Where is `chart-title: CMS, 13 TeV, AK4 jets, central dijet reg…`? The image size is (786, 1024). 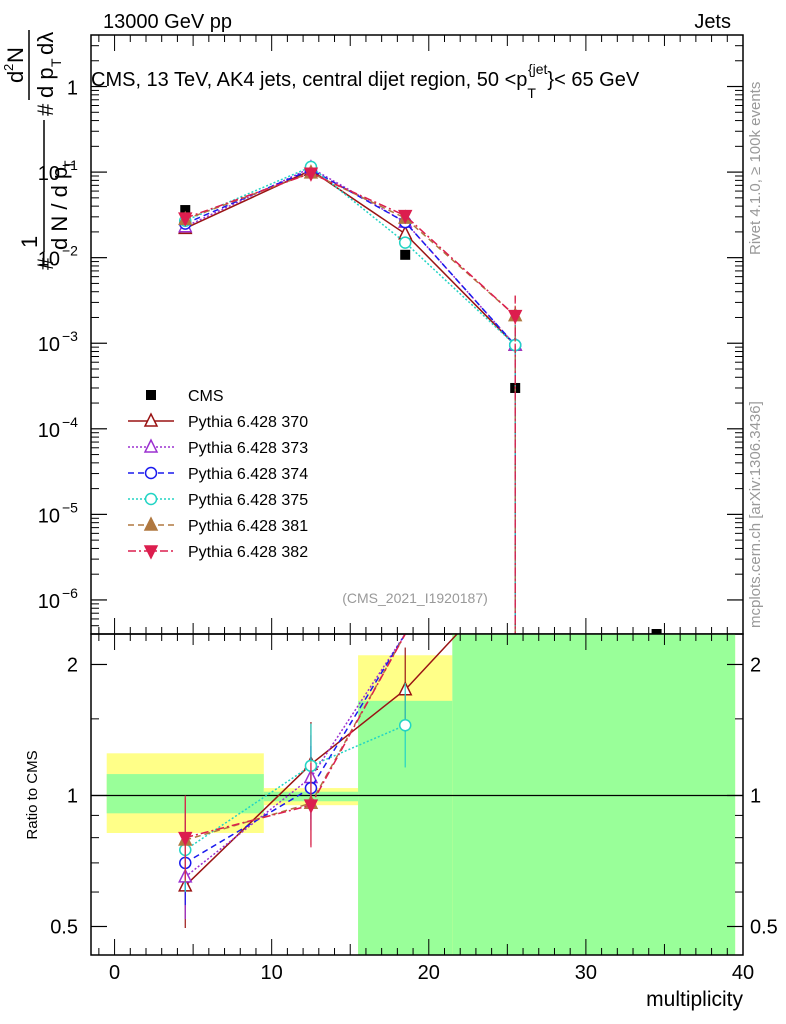
chart-title: CMS, 13 TeV, AK4 jets, central dijet reg… is located at coordinates (365, 81).